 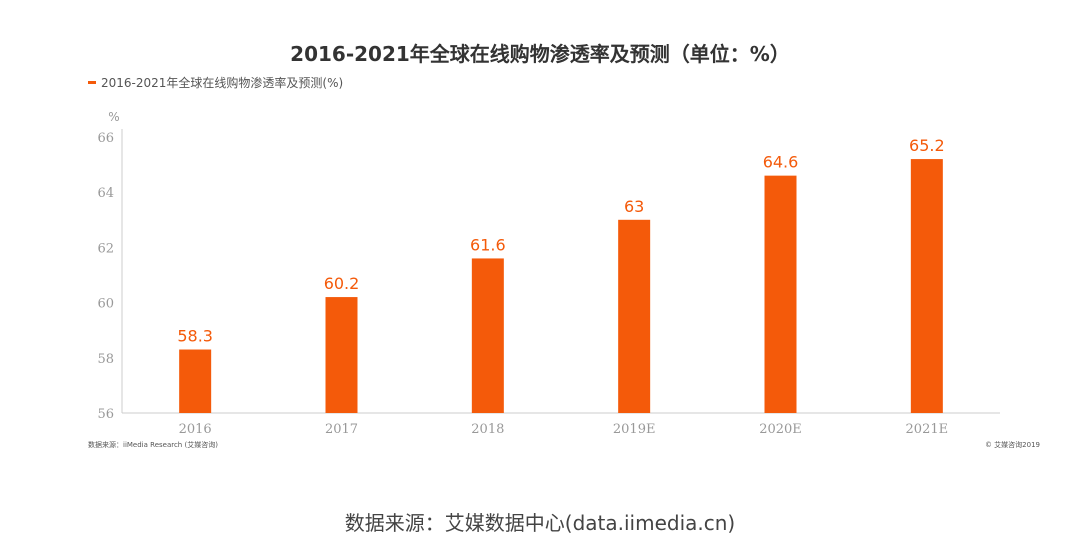 What do you see at coordinates (195, 429) in the screenshot?
I see `x-tick-label: 2016` at bounding box center [195, 429].